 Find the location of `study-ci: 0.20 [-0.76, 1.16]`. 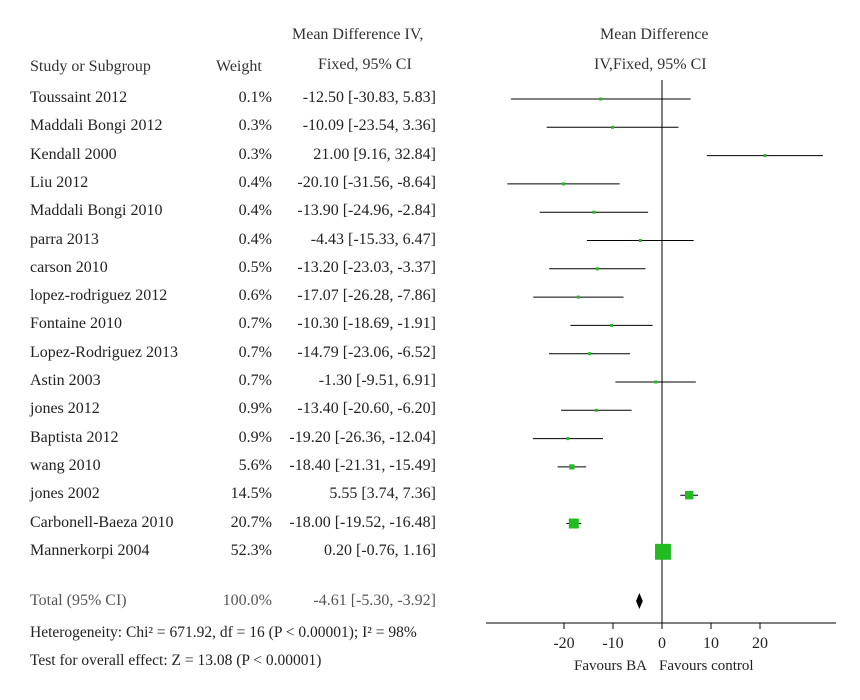

study-ci: 0.20 [-0.76, 1.16] is located at coordinates (380, 550).